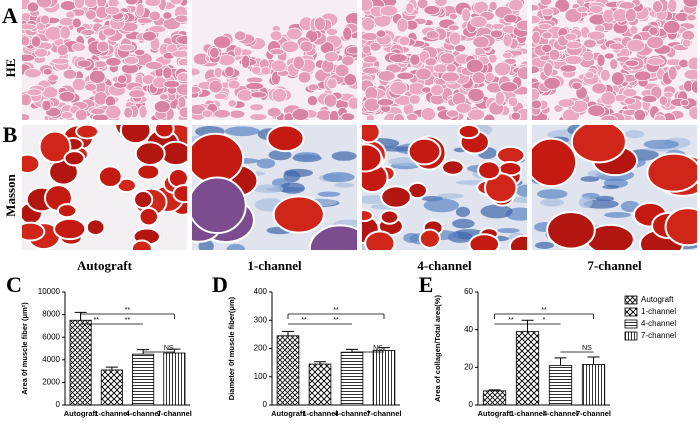 This screenshot has height=431, width=700. Describe the element at coordinates (261, 319) in the screenshot. I see `y-tick-label: 300` at that location.